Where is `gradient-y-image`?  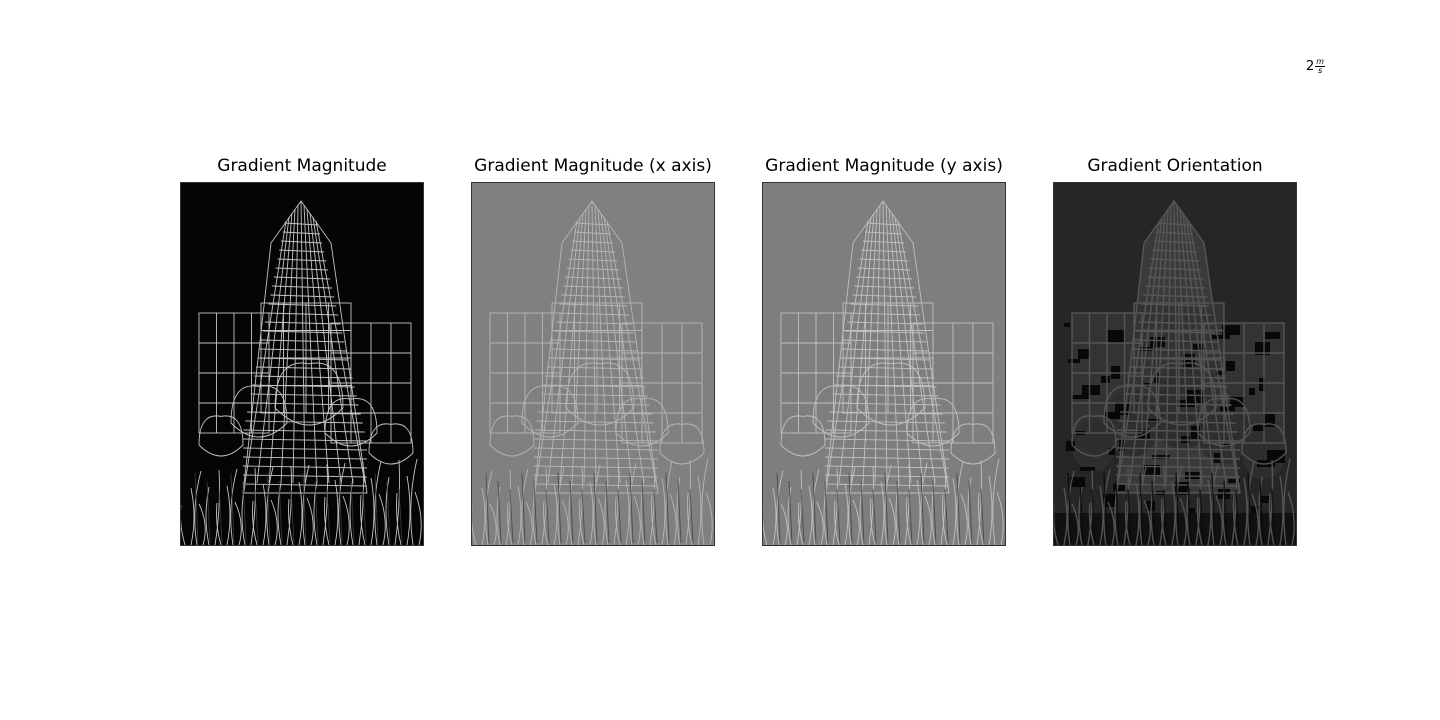
gradient-y-image is located at coordinates (884, 364).